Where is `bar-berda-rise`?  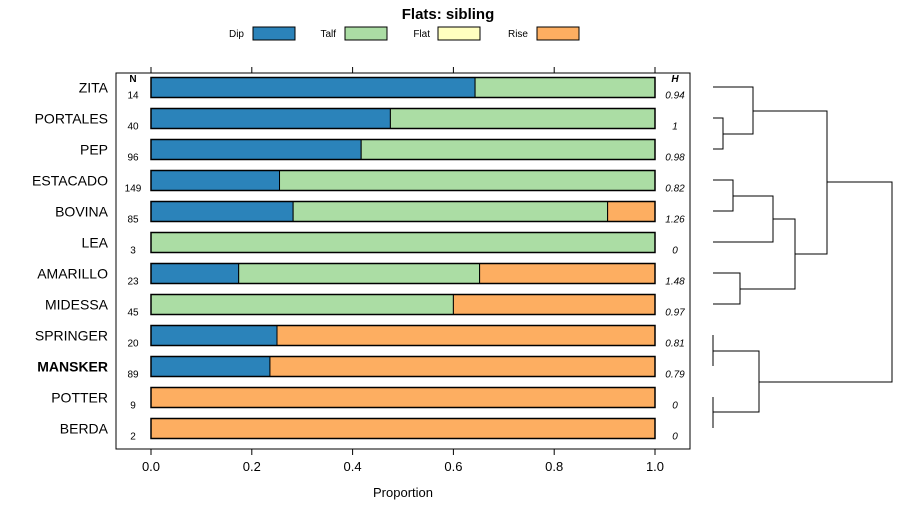
bar-berda-rise is located at coordinates (403, 428).